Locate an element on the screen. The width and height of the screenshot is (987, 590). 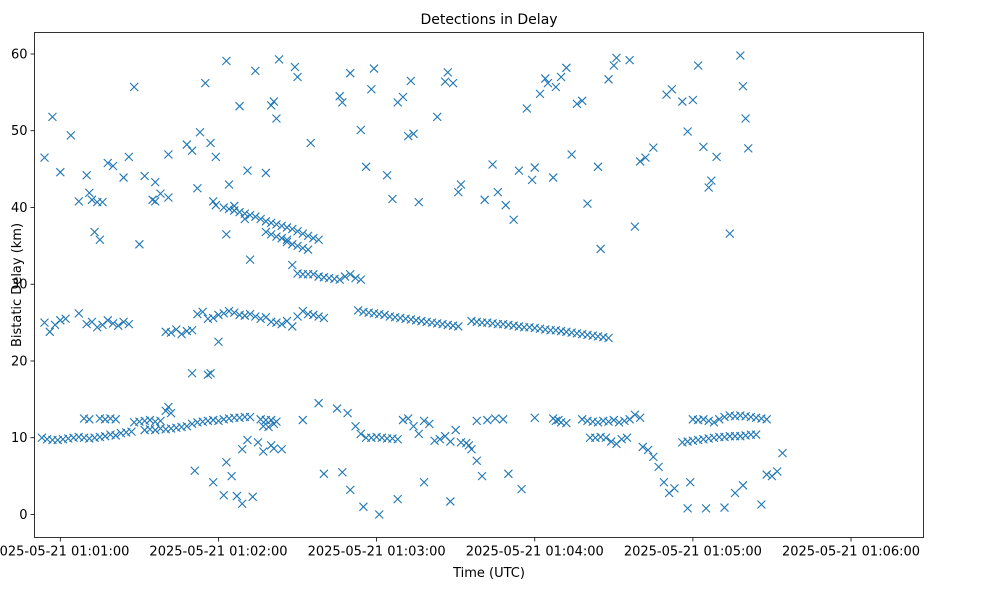
x-tick-label: 2025-05-21 01:05:00 is located at coordinates (693, 552).